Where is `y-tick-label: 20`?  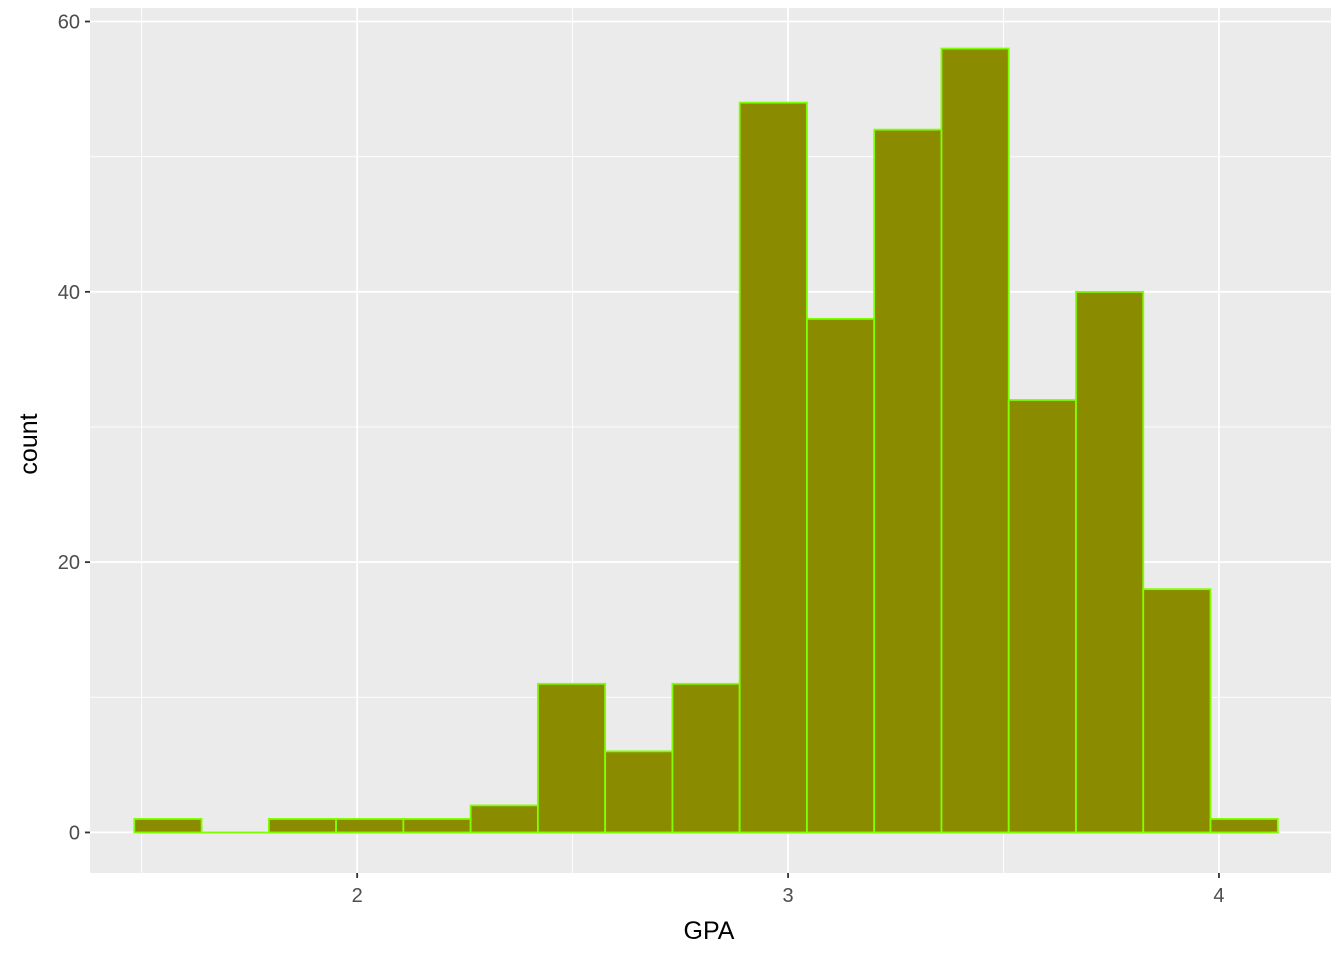
y-tick-label: 20 is located at coordinates (69, 563).